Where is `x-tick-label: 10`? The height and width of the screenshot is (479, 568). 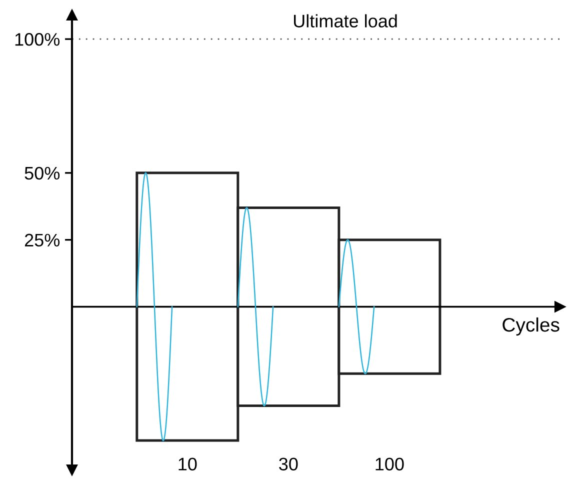 x-tick-label: 10 is located at coordinates (187, 464).